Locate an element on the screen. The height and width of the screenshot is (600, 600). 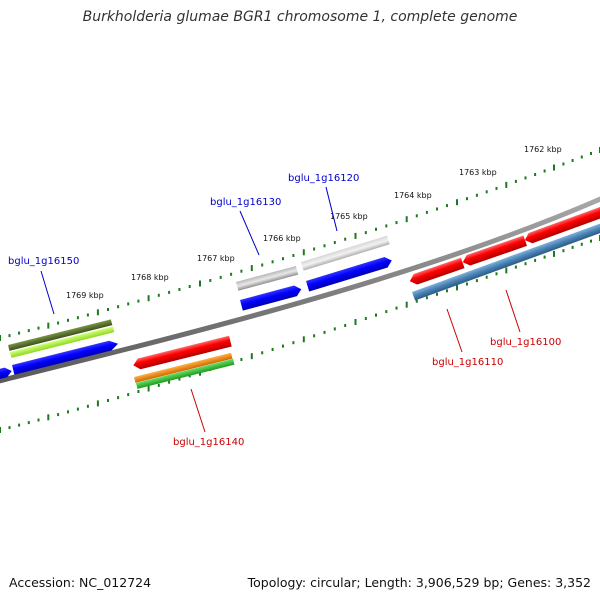
scale-label: 1762 kbp is located at coordinates (543, 149).